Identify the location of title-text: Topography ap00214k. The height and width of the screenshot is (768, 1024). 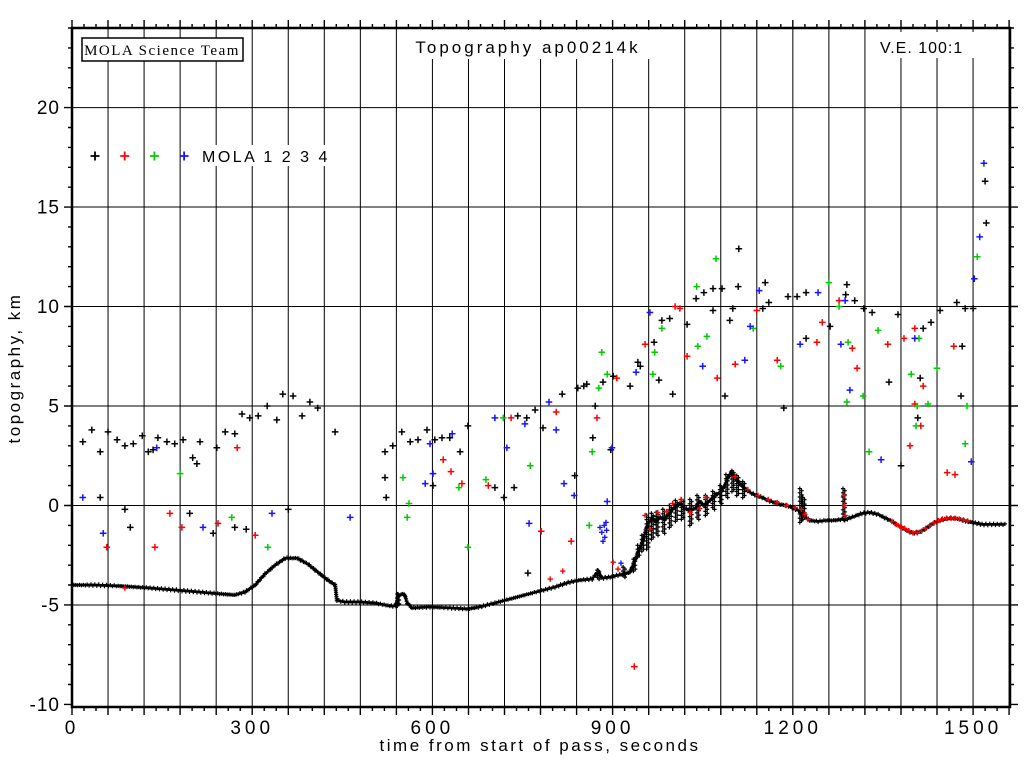
(527, 47).